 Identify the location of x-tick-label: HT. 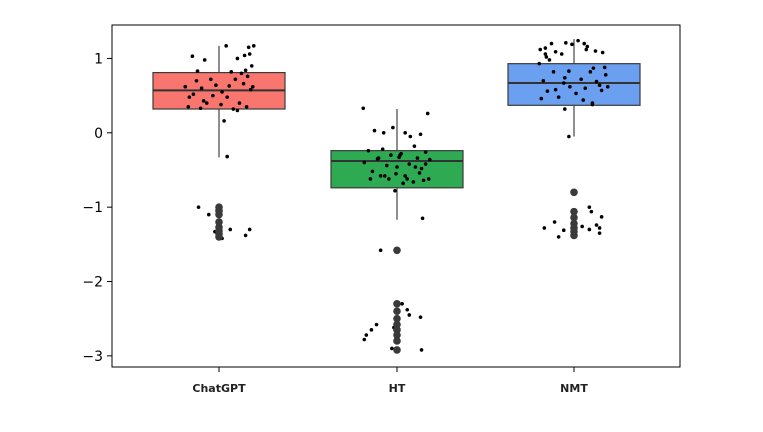
(397, 388).